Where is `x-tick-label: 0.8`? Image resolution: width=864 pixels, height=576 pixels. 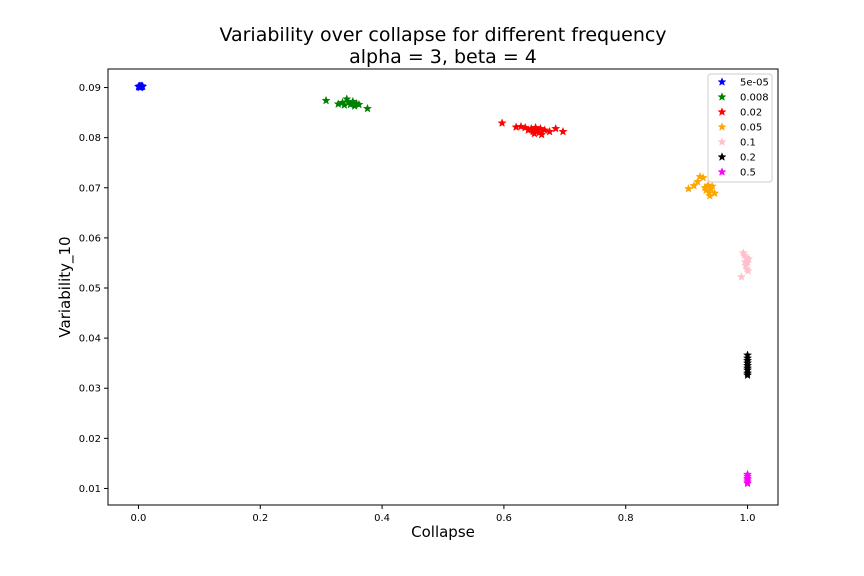
x-tick-label: 0.8 is located at coordinates (626, 518).